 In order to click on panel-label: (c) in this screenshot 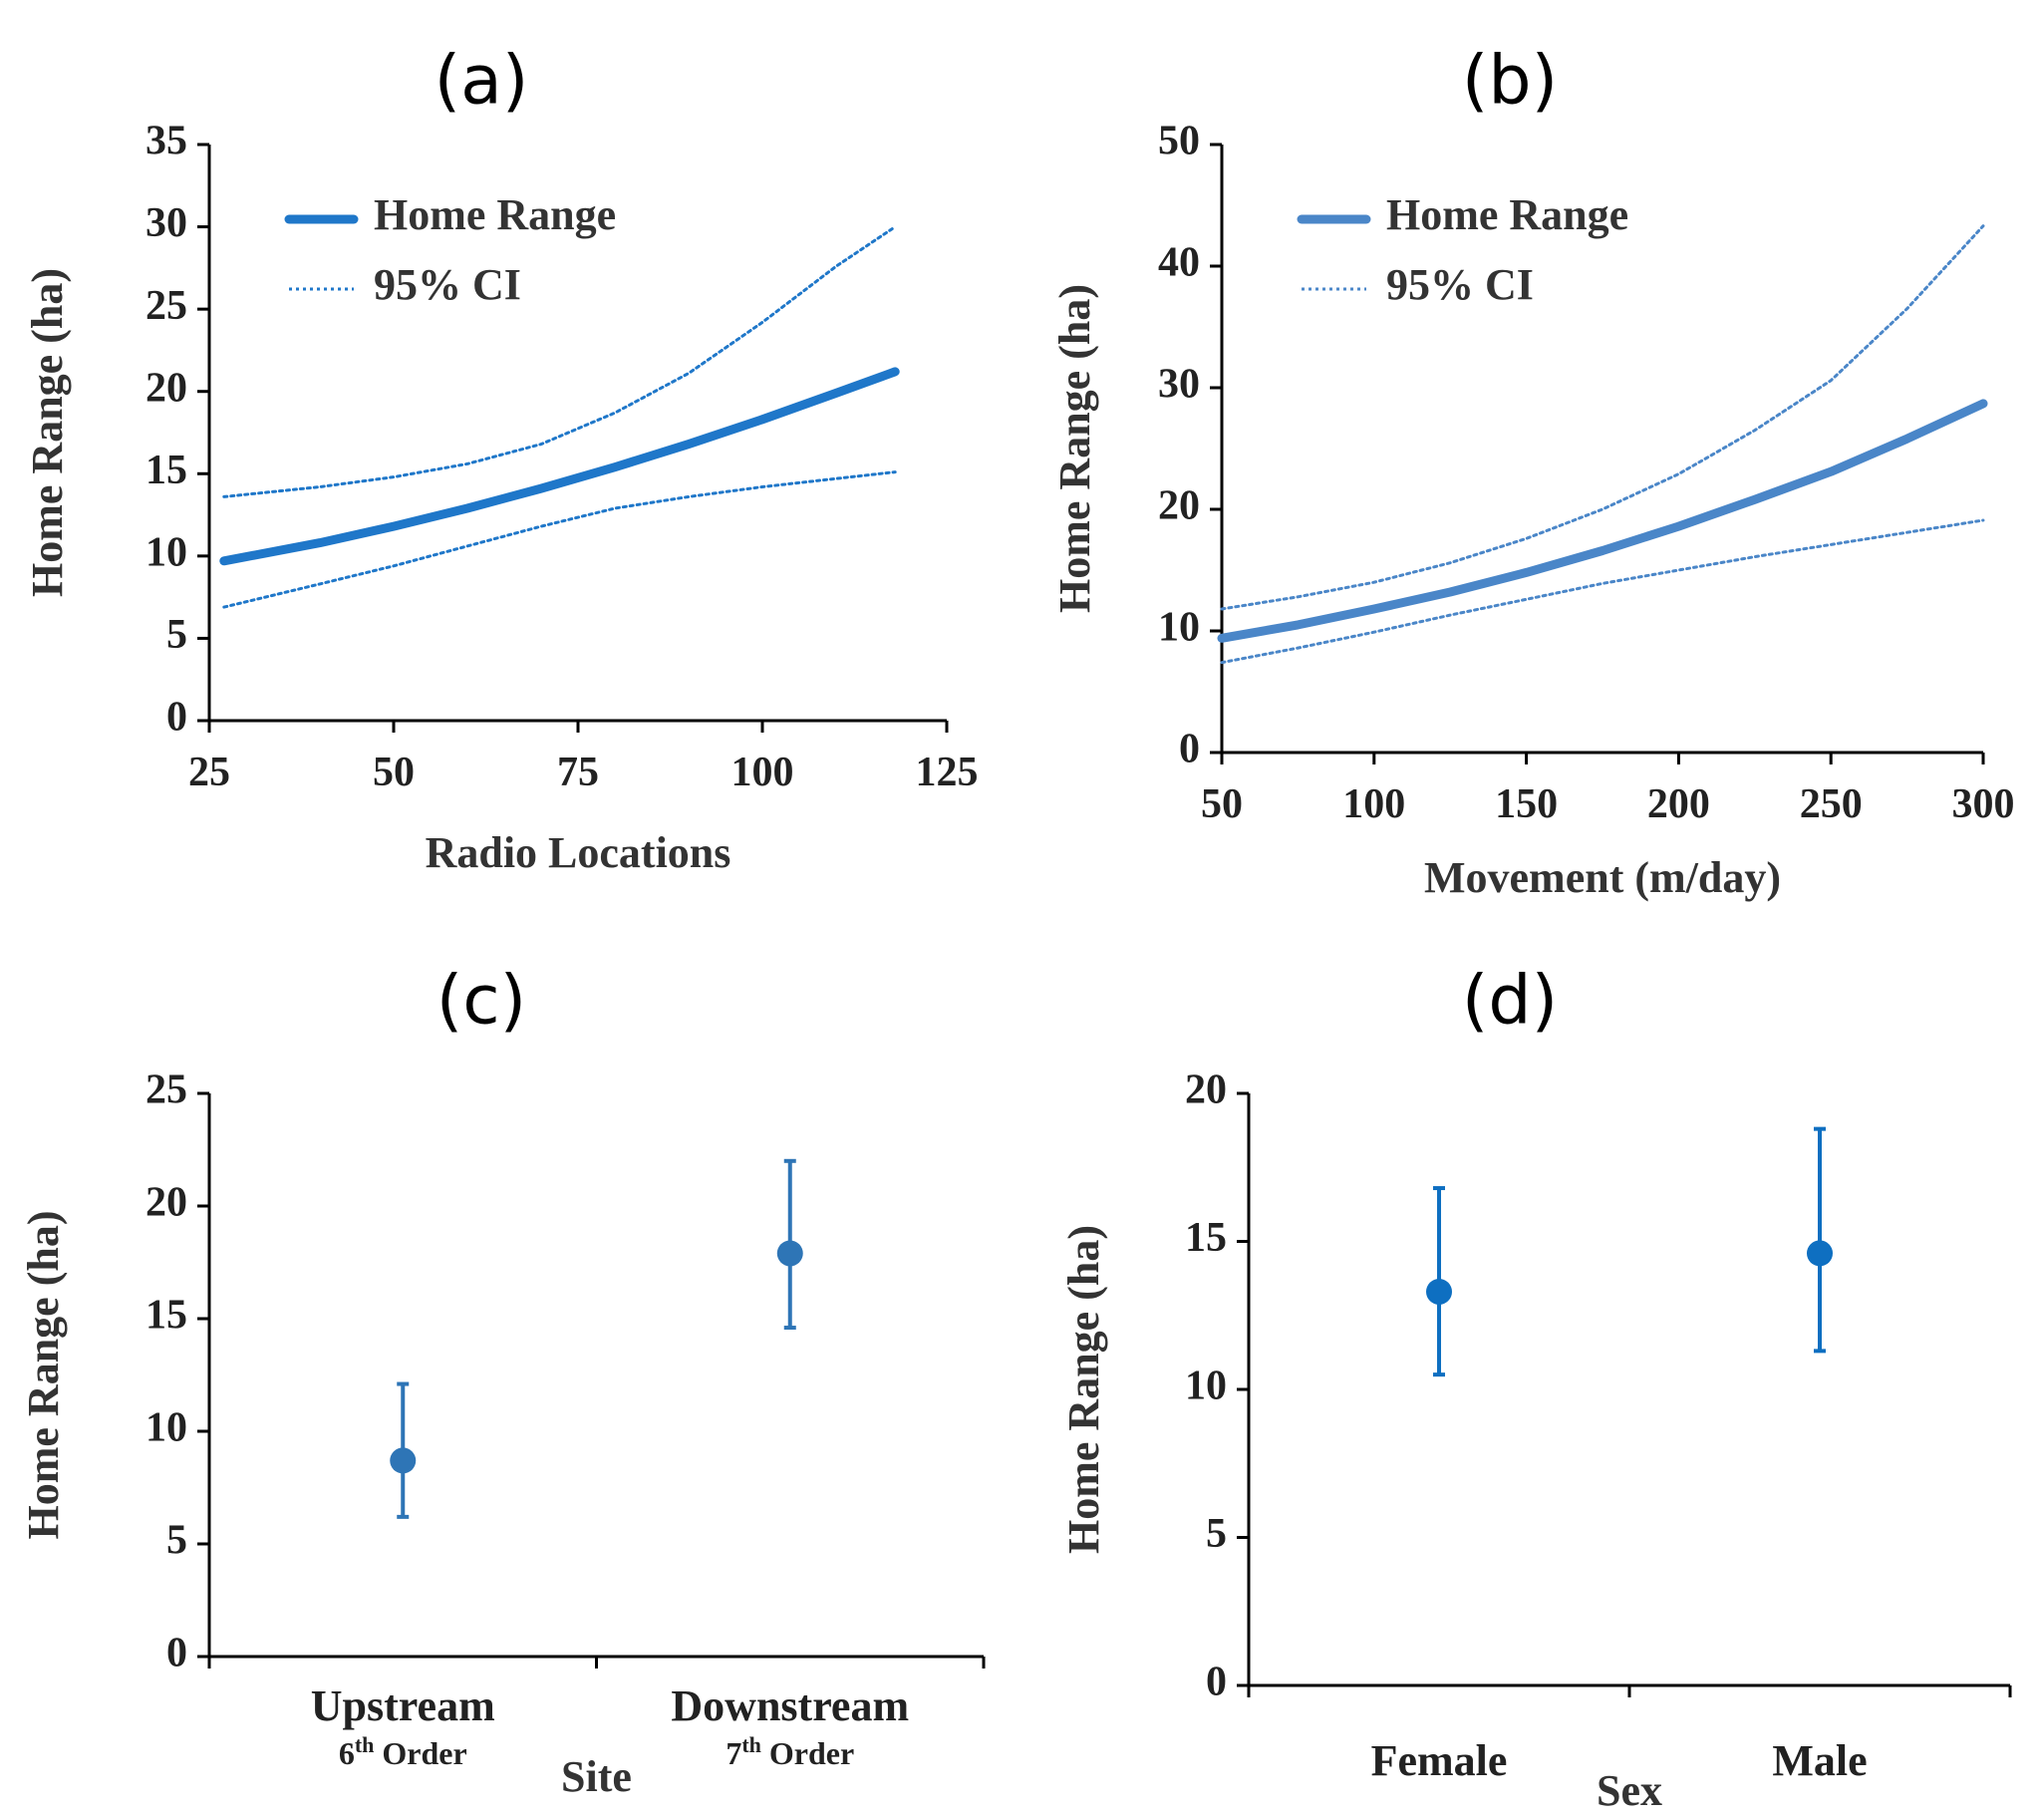, I will do `click(481, 1001)`.